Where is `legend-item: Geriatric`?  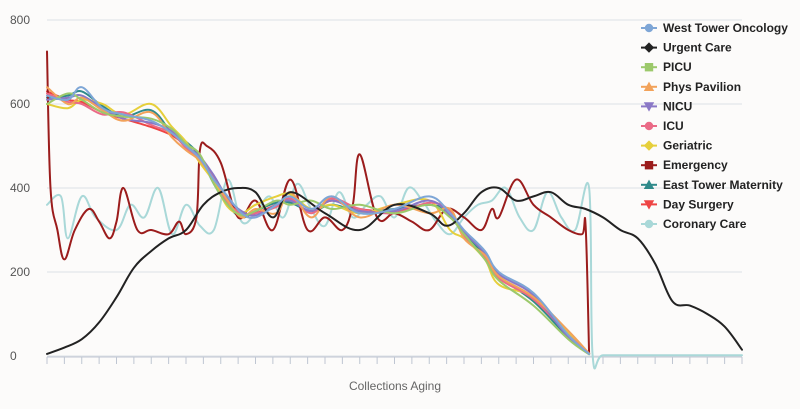
legend-item: Geriatric is located at coordinates (677, 146).